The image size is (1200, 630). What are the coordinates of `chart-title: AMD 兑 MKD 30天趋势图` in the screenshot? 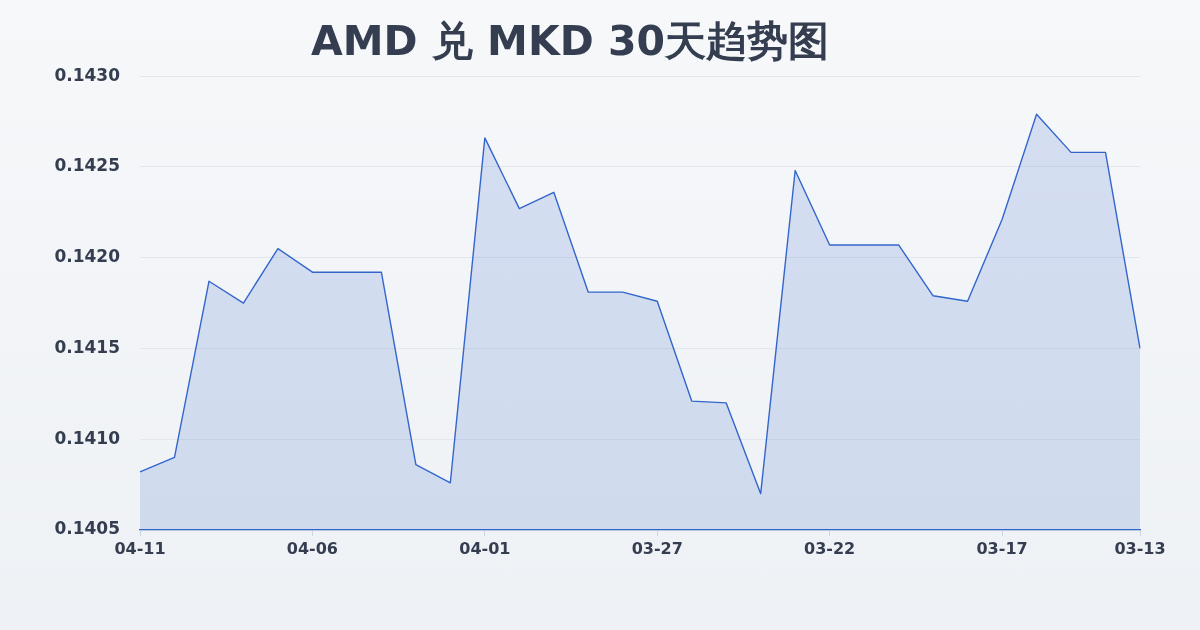 It's located at (570, 41).